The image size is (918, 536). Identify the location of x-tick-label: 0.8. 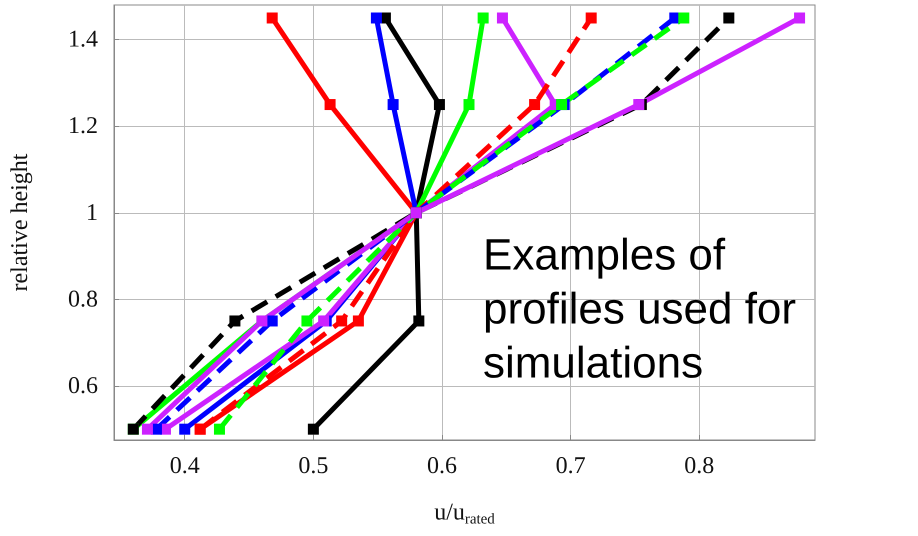
(699, 466).